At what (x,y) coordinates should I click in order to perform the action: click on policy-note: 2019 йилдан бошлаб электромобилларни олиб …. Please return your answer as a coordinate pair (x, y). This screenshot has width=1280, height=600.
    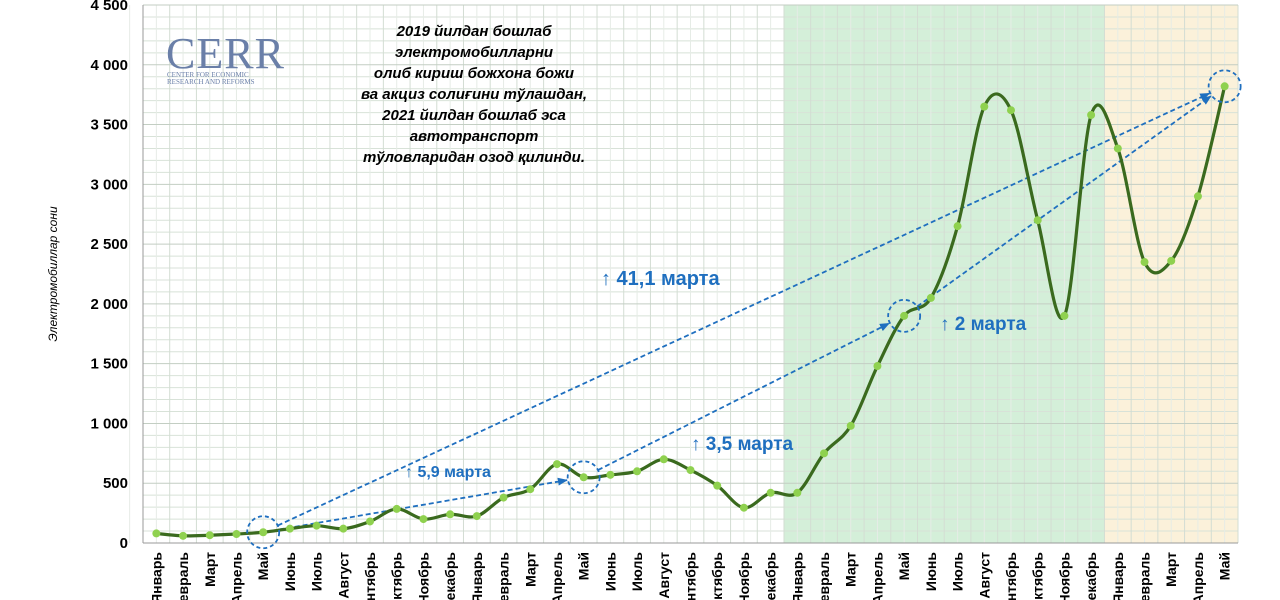
    Looking at the image, I should click on (474, 94).